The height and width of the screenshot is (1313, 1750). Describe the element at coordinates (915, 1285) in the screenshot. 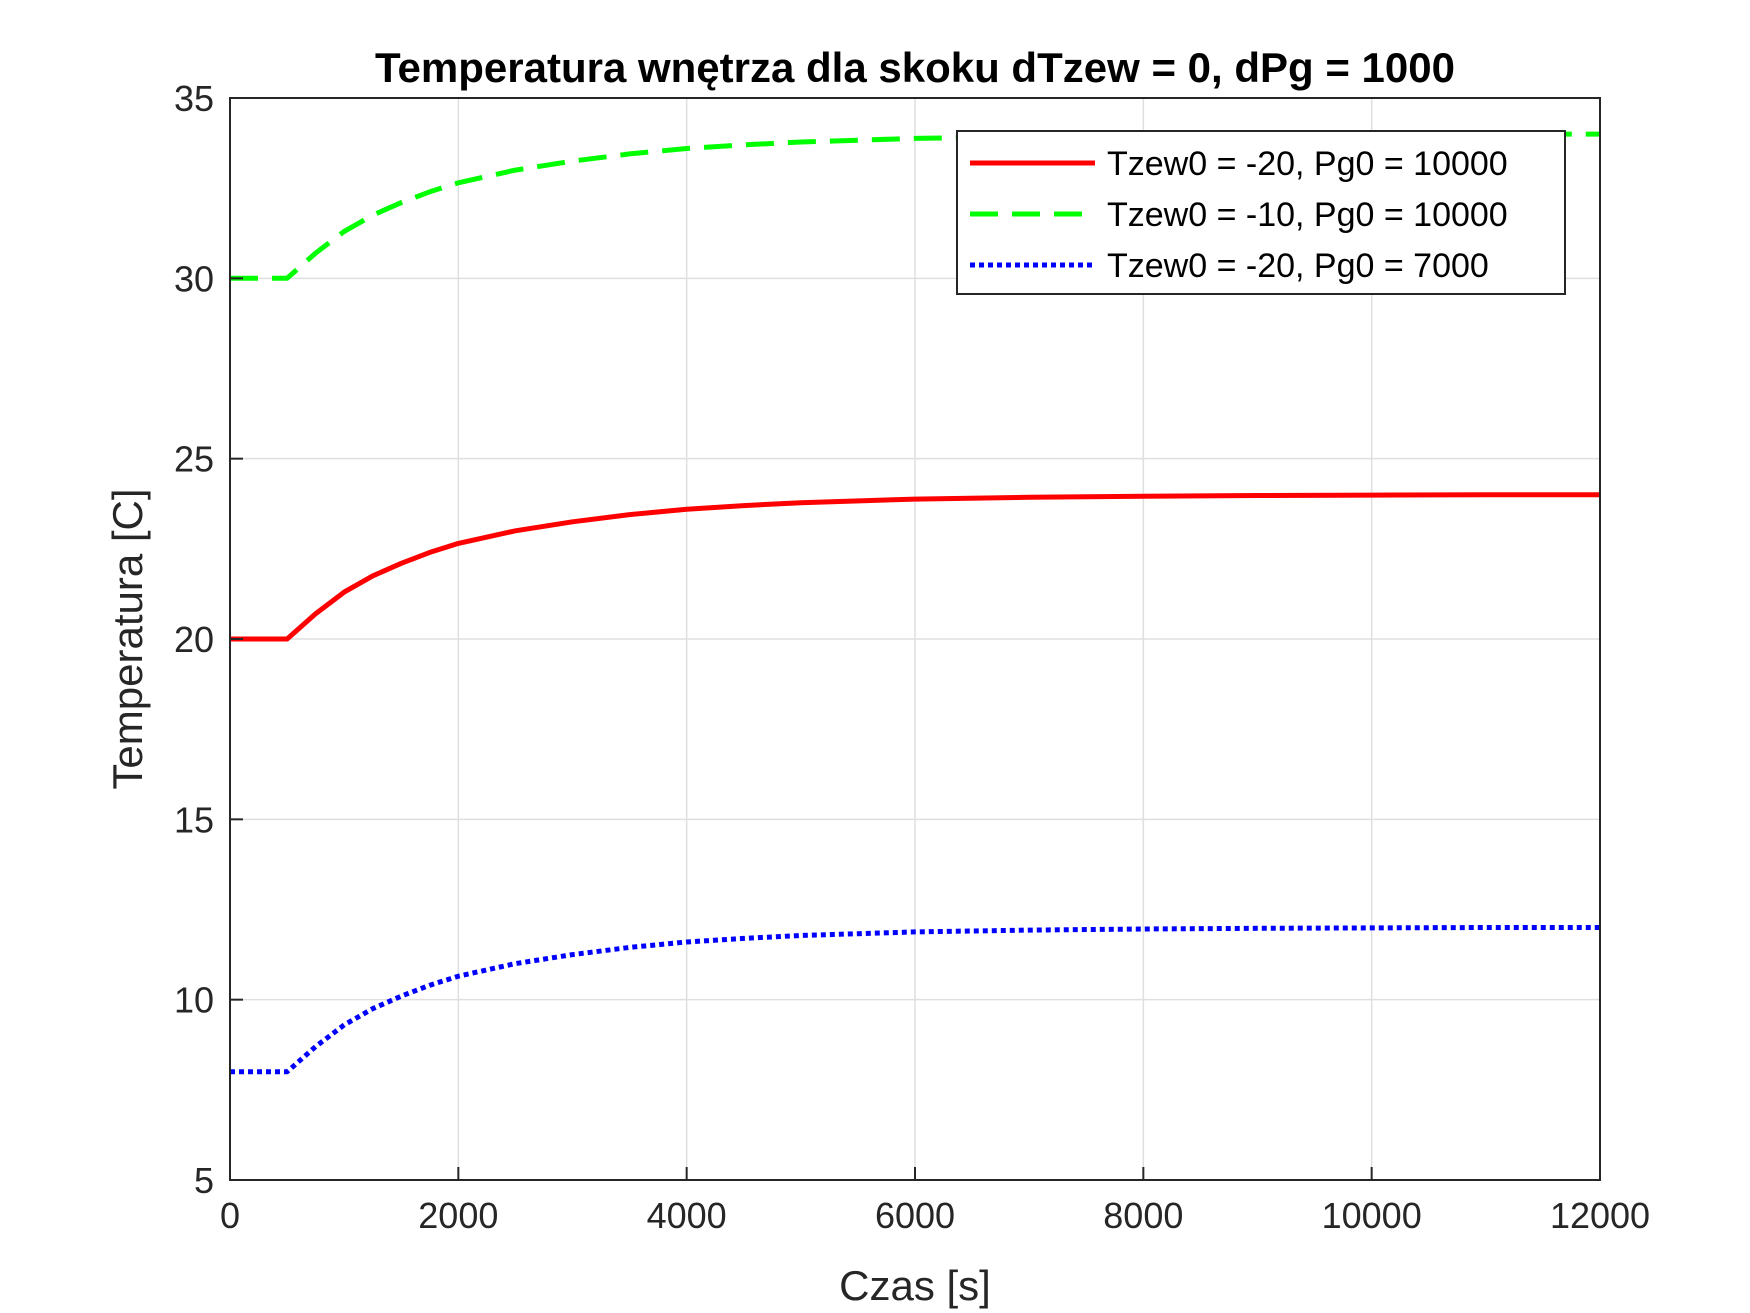

I see `x-axis-label: Czas [s]` at that location.